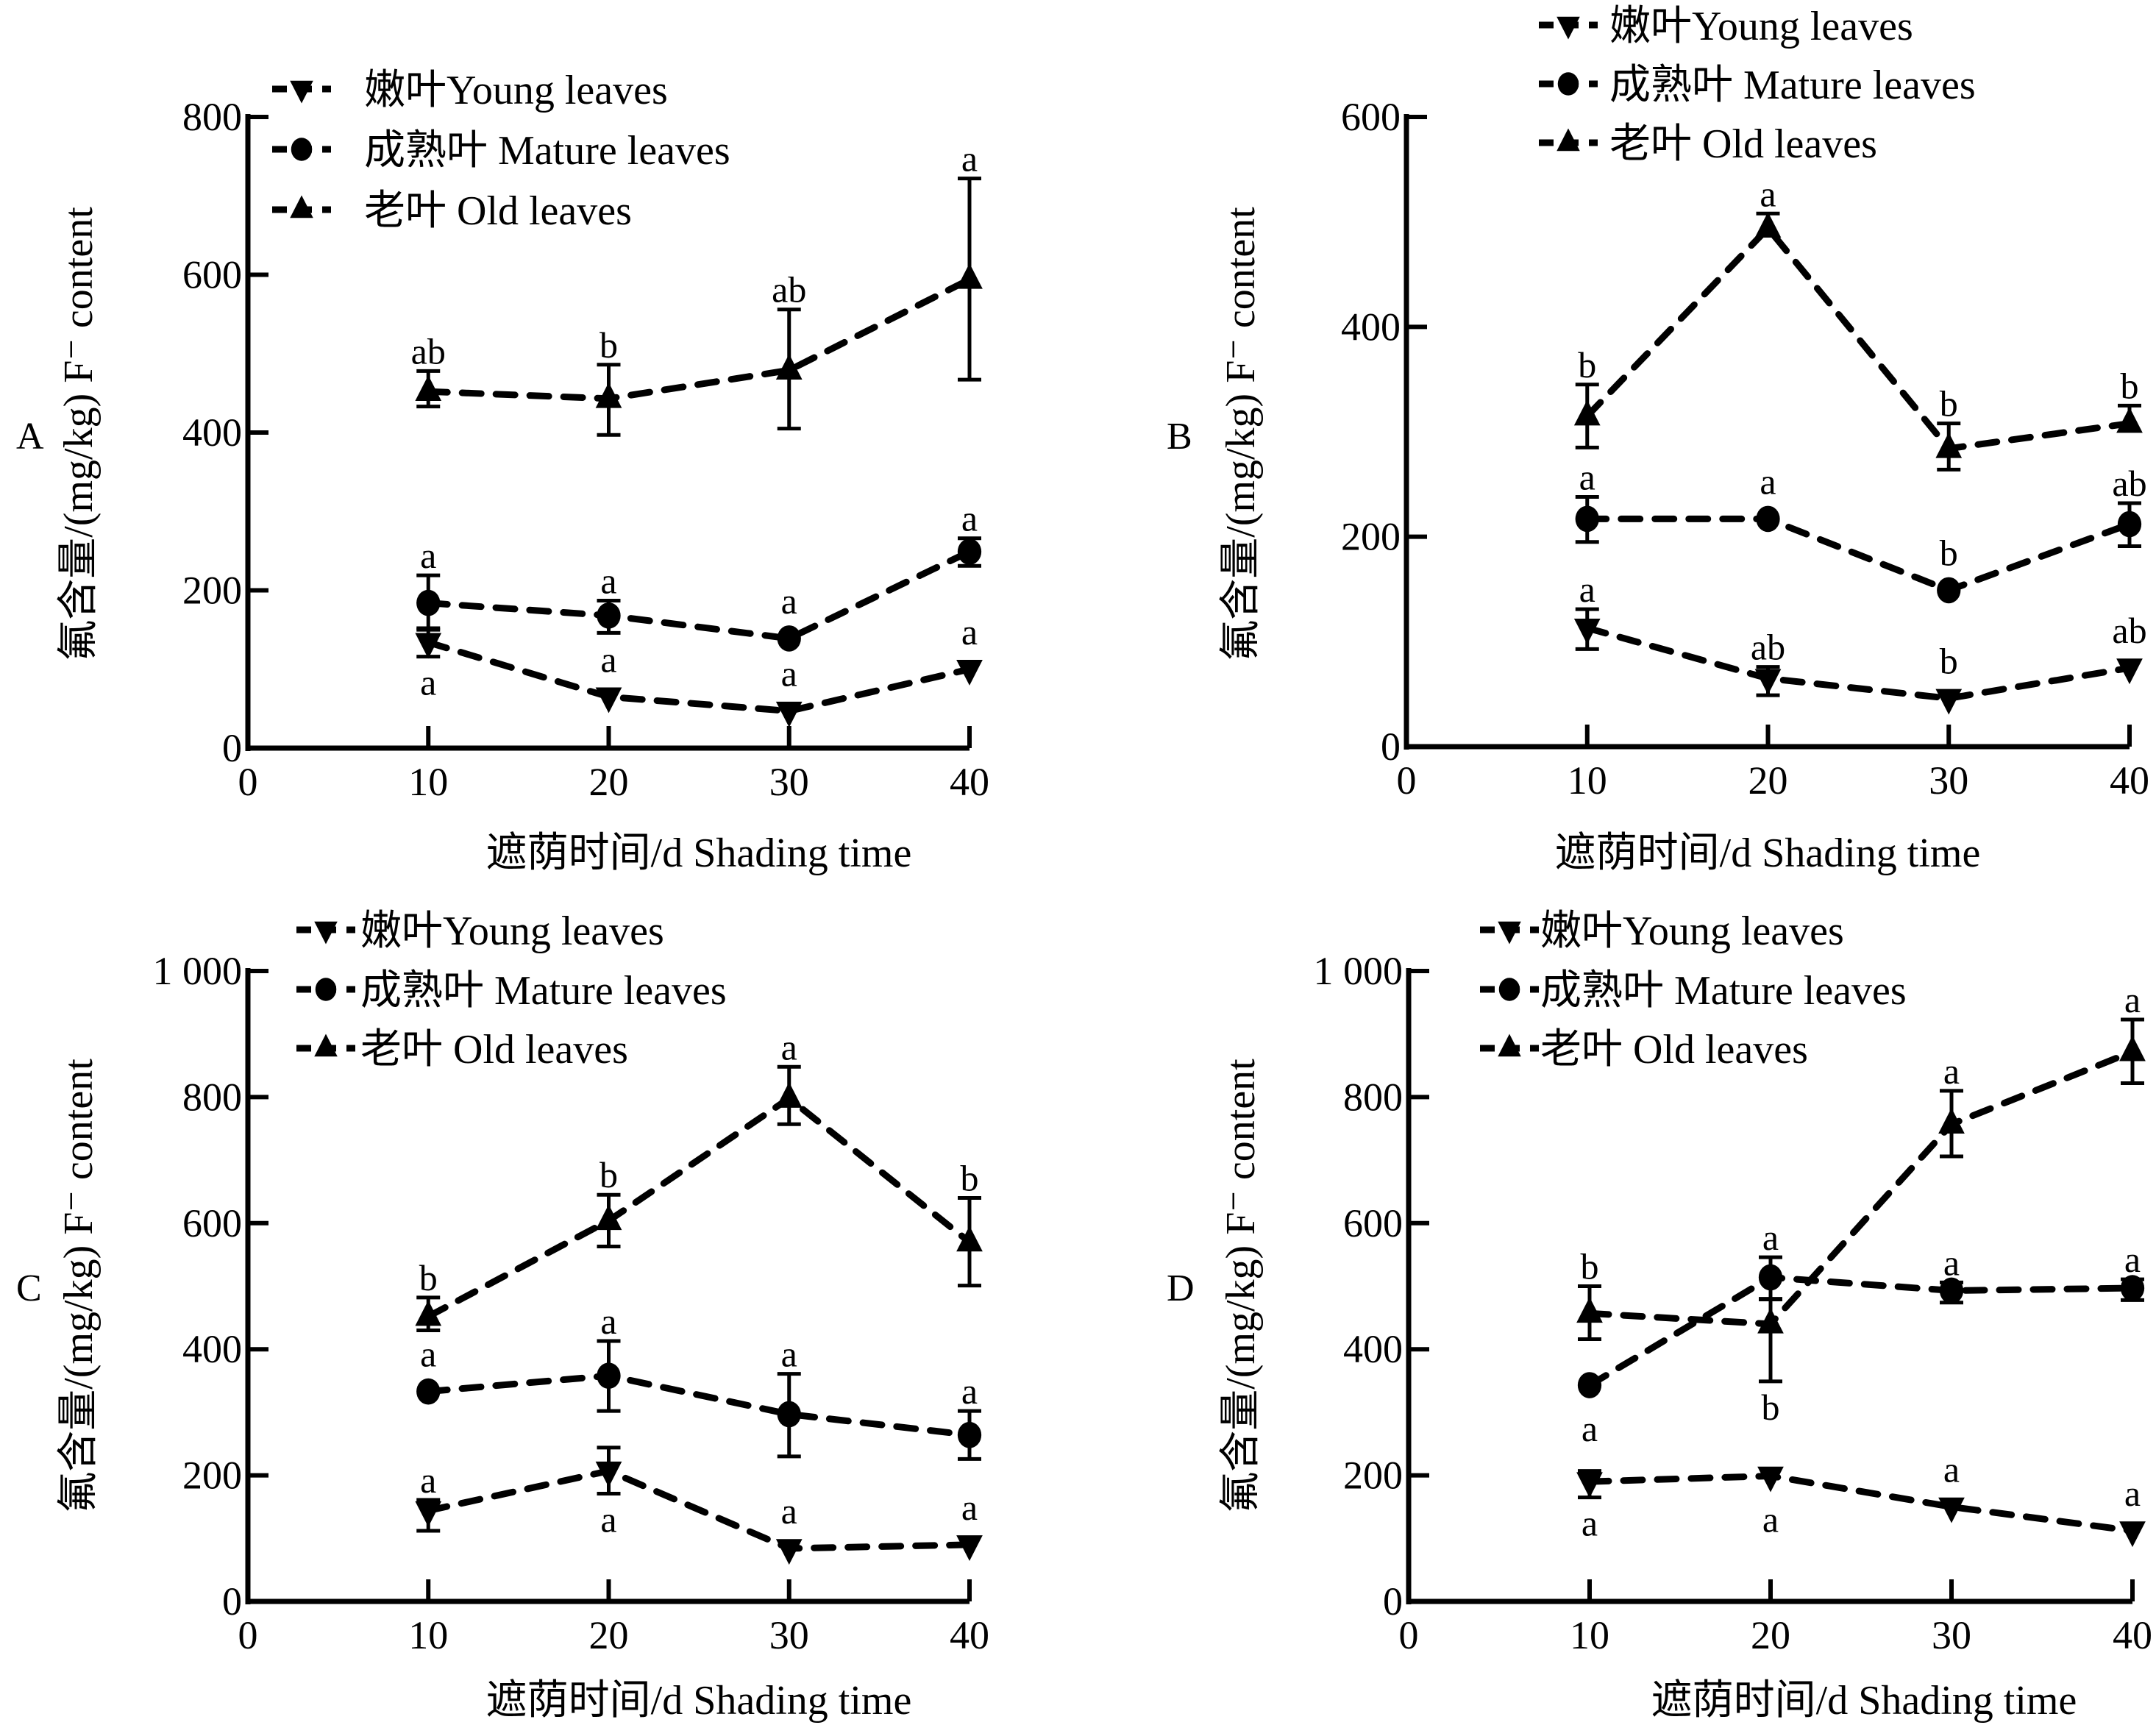 The image size is (2156, 1725). What do you see at coordinates (212, 432) in the screenshot?
I see `y-tick-label: 400` at bounding box center [212, 432].